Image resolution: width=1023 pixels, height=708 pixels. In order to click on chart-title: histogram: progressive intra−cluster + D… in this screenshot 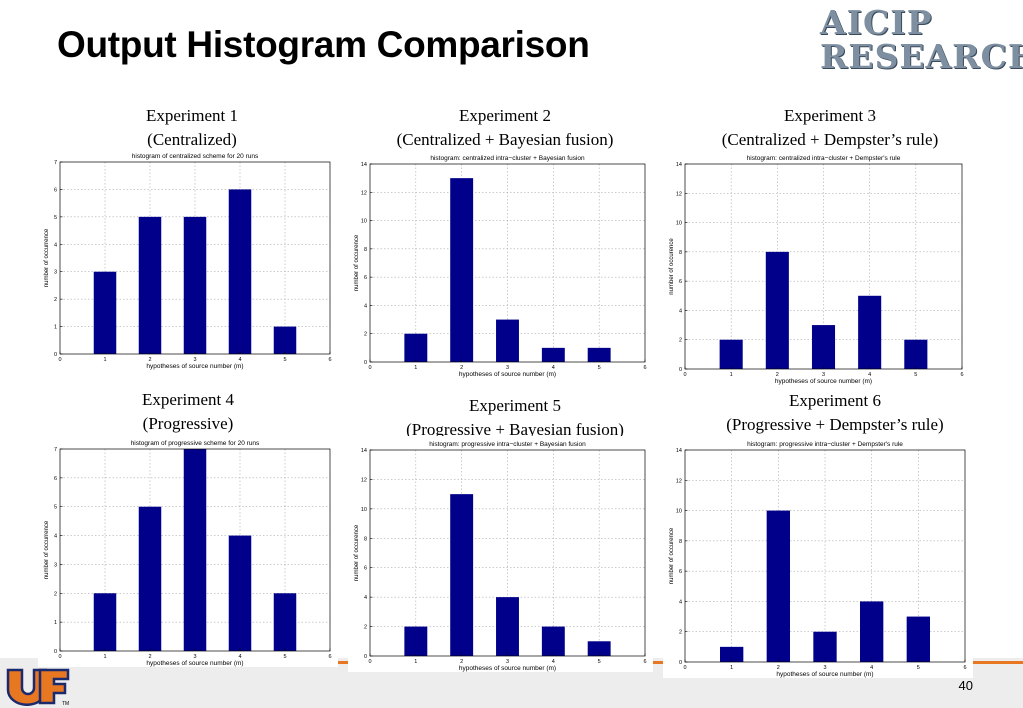, I will do `click(825, 444)`.